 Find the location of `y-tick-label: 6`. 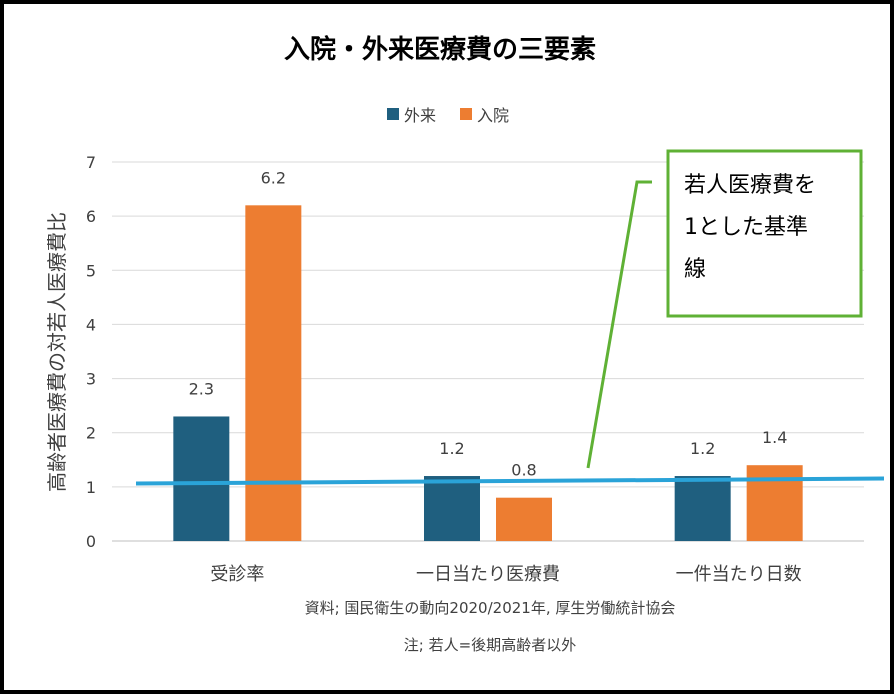

y-tick-label: 6 is located at coordinates (91, 216).